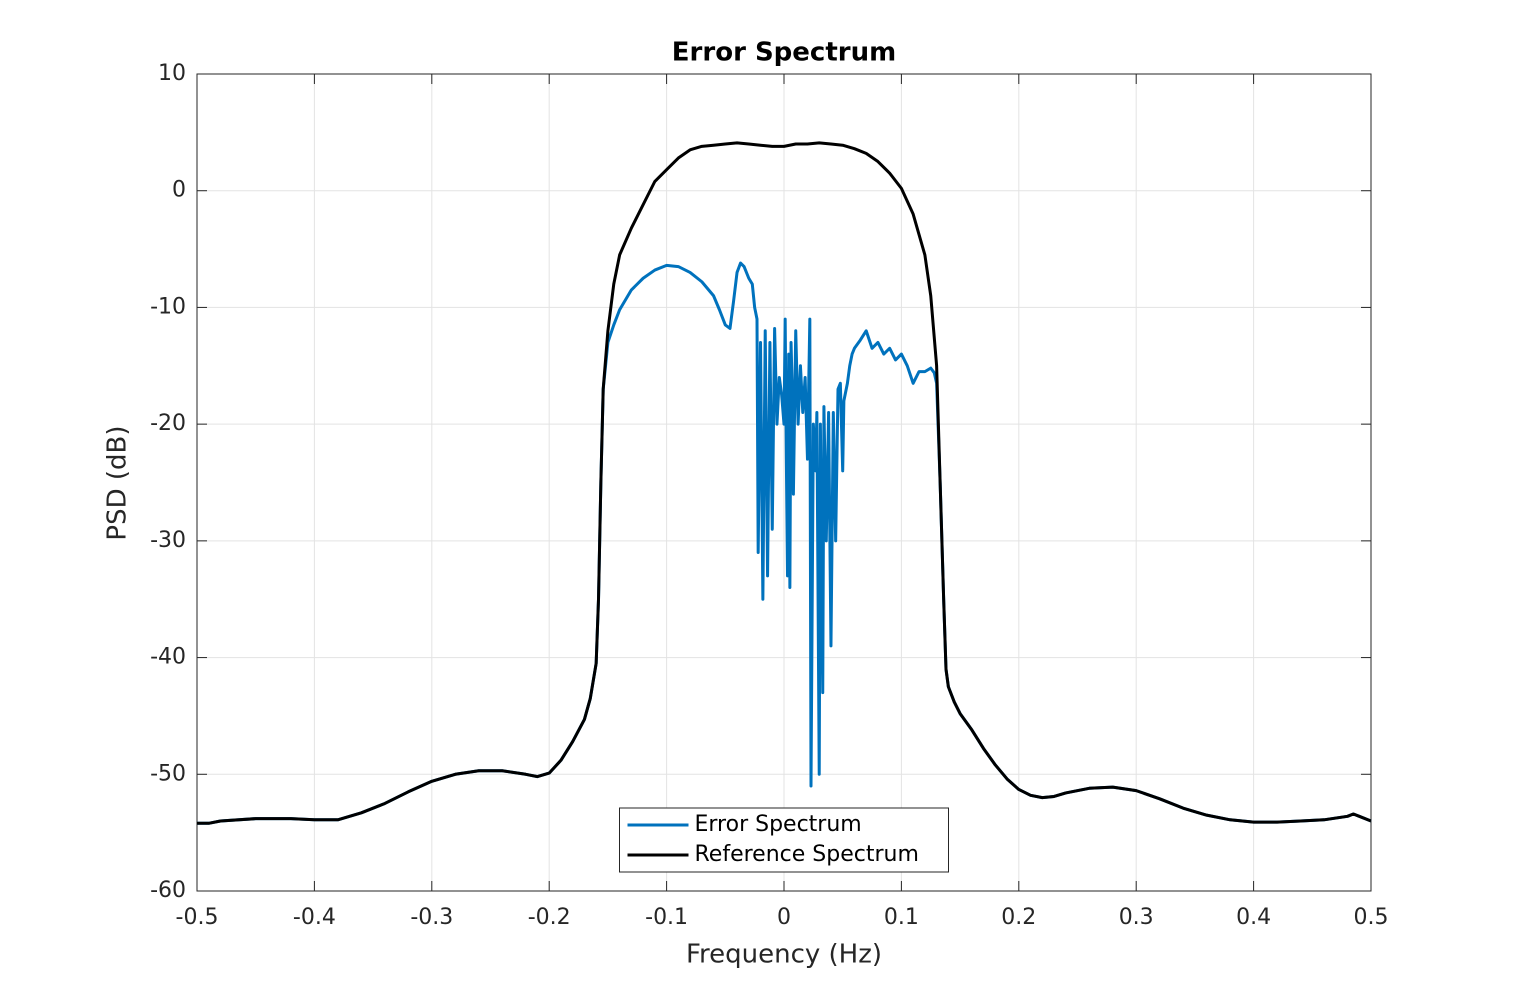  I want to click on y-tick-label: -10, so click(168, 306).